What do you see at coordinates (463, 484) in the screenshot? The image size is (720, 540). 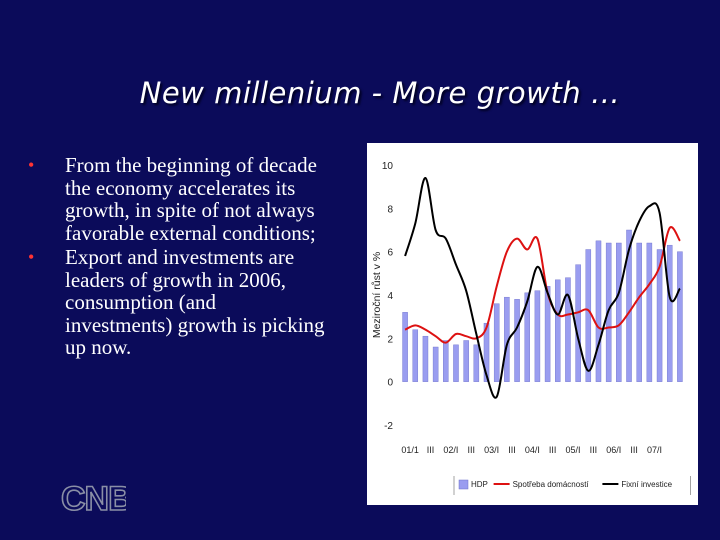 I see `legend-swatch-hdp` at bounding box center [463, 484].